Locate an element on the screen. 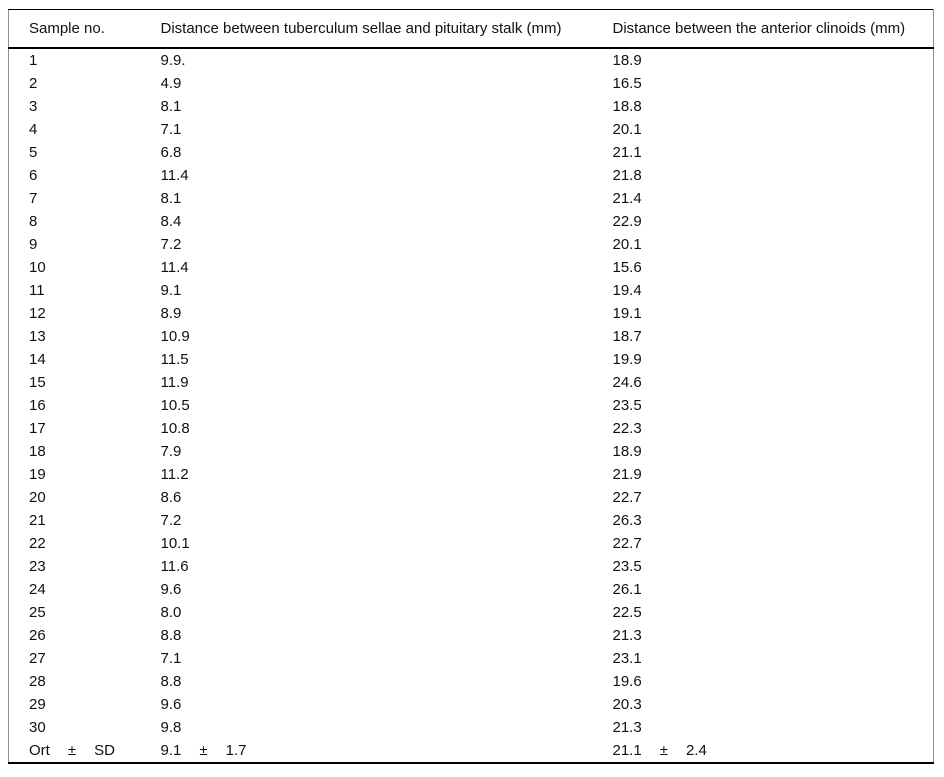  table-row: 3 8.1 18.8 is located at coordinates (471, 106).